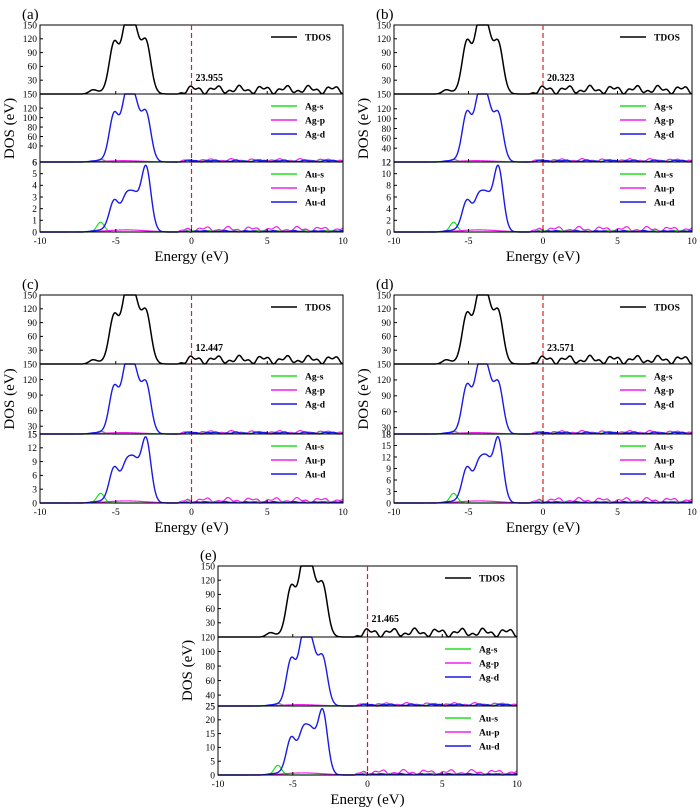 This screenshot has width=700, height=811. What do you see at coordinates (211, 707) in the screenshot?
I see `y-tick-label: 25` at bounding box center [211, 707].